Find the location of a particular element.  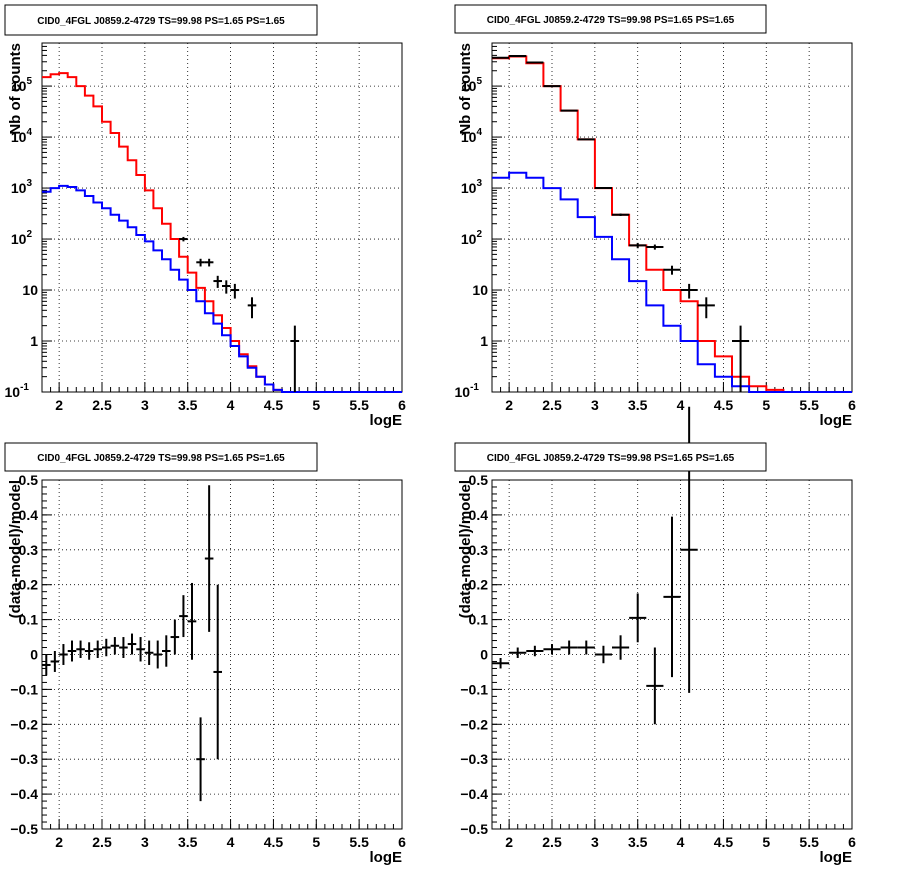

y-tick-label: −0.5 is located at coordinates (474, 829).